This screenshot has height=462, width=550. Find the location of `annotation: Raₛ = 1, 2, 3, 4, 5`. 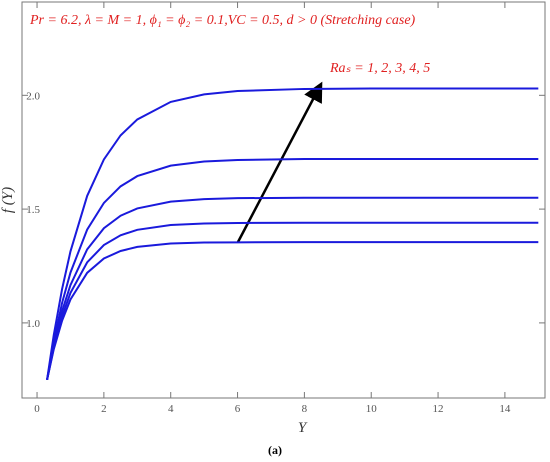

annotation: Raₛ = 1, 2, 3, 4, 5 is located at coordinates (379, 68).